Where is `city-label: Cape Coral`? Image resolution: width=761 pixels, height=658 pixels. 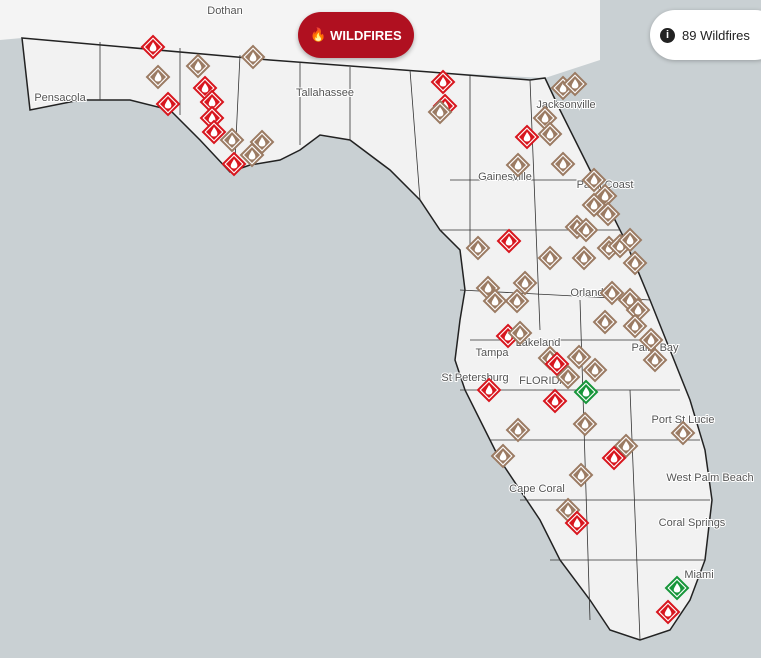 city-label: Cape Coral is located at coordinates (537, 489).